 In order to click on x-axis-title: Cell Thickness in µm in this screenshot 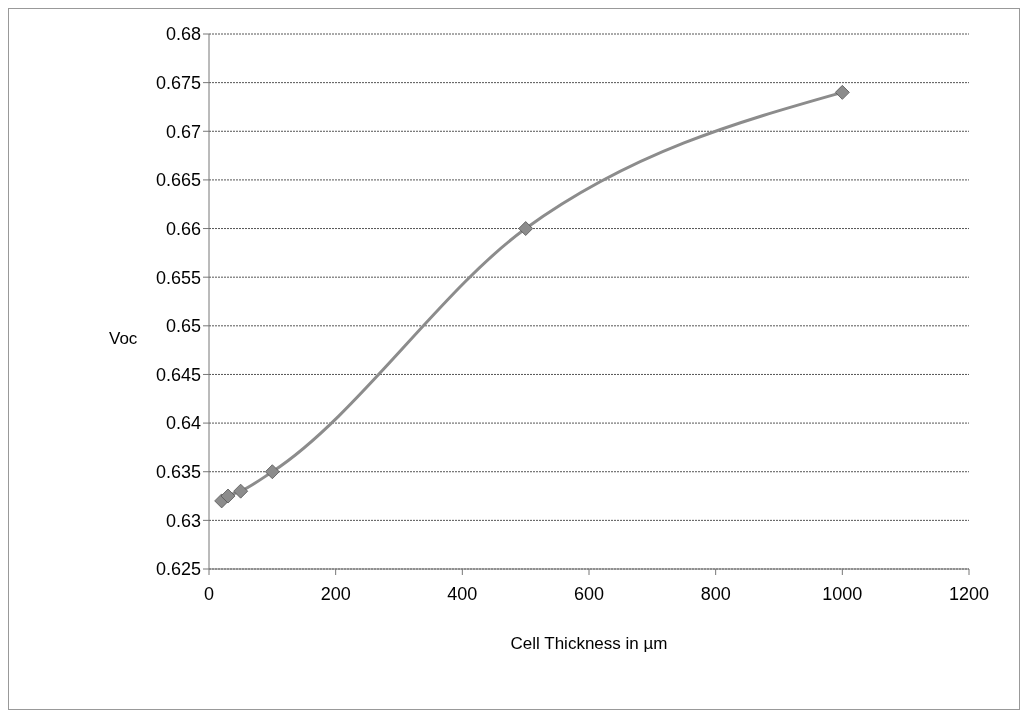, I will do `click(589, 643)`.